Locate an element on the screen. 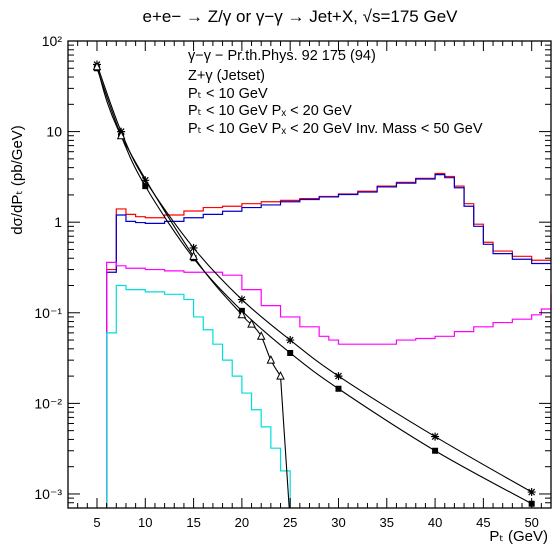 The height and width of the screenshot is (548, 553). chart-title: e+e− → Z/γ or γ−γ → Jet+X, √s=175 GeV is located at coordinates (300, 16).